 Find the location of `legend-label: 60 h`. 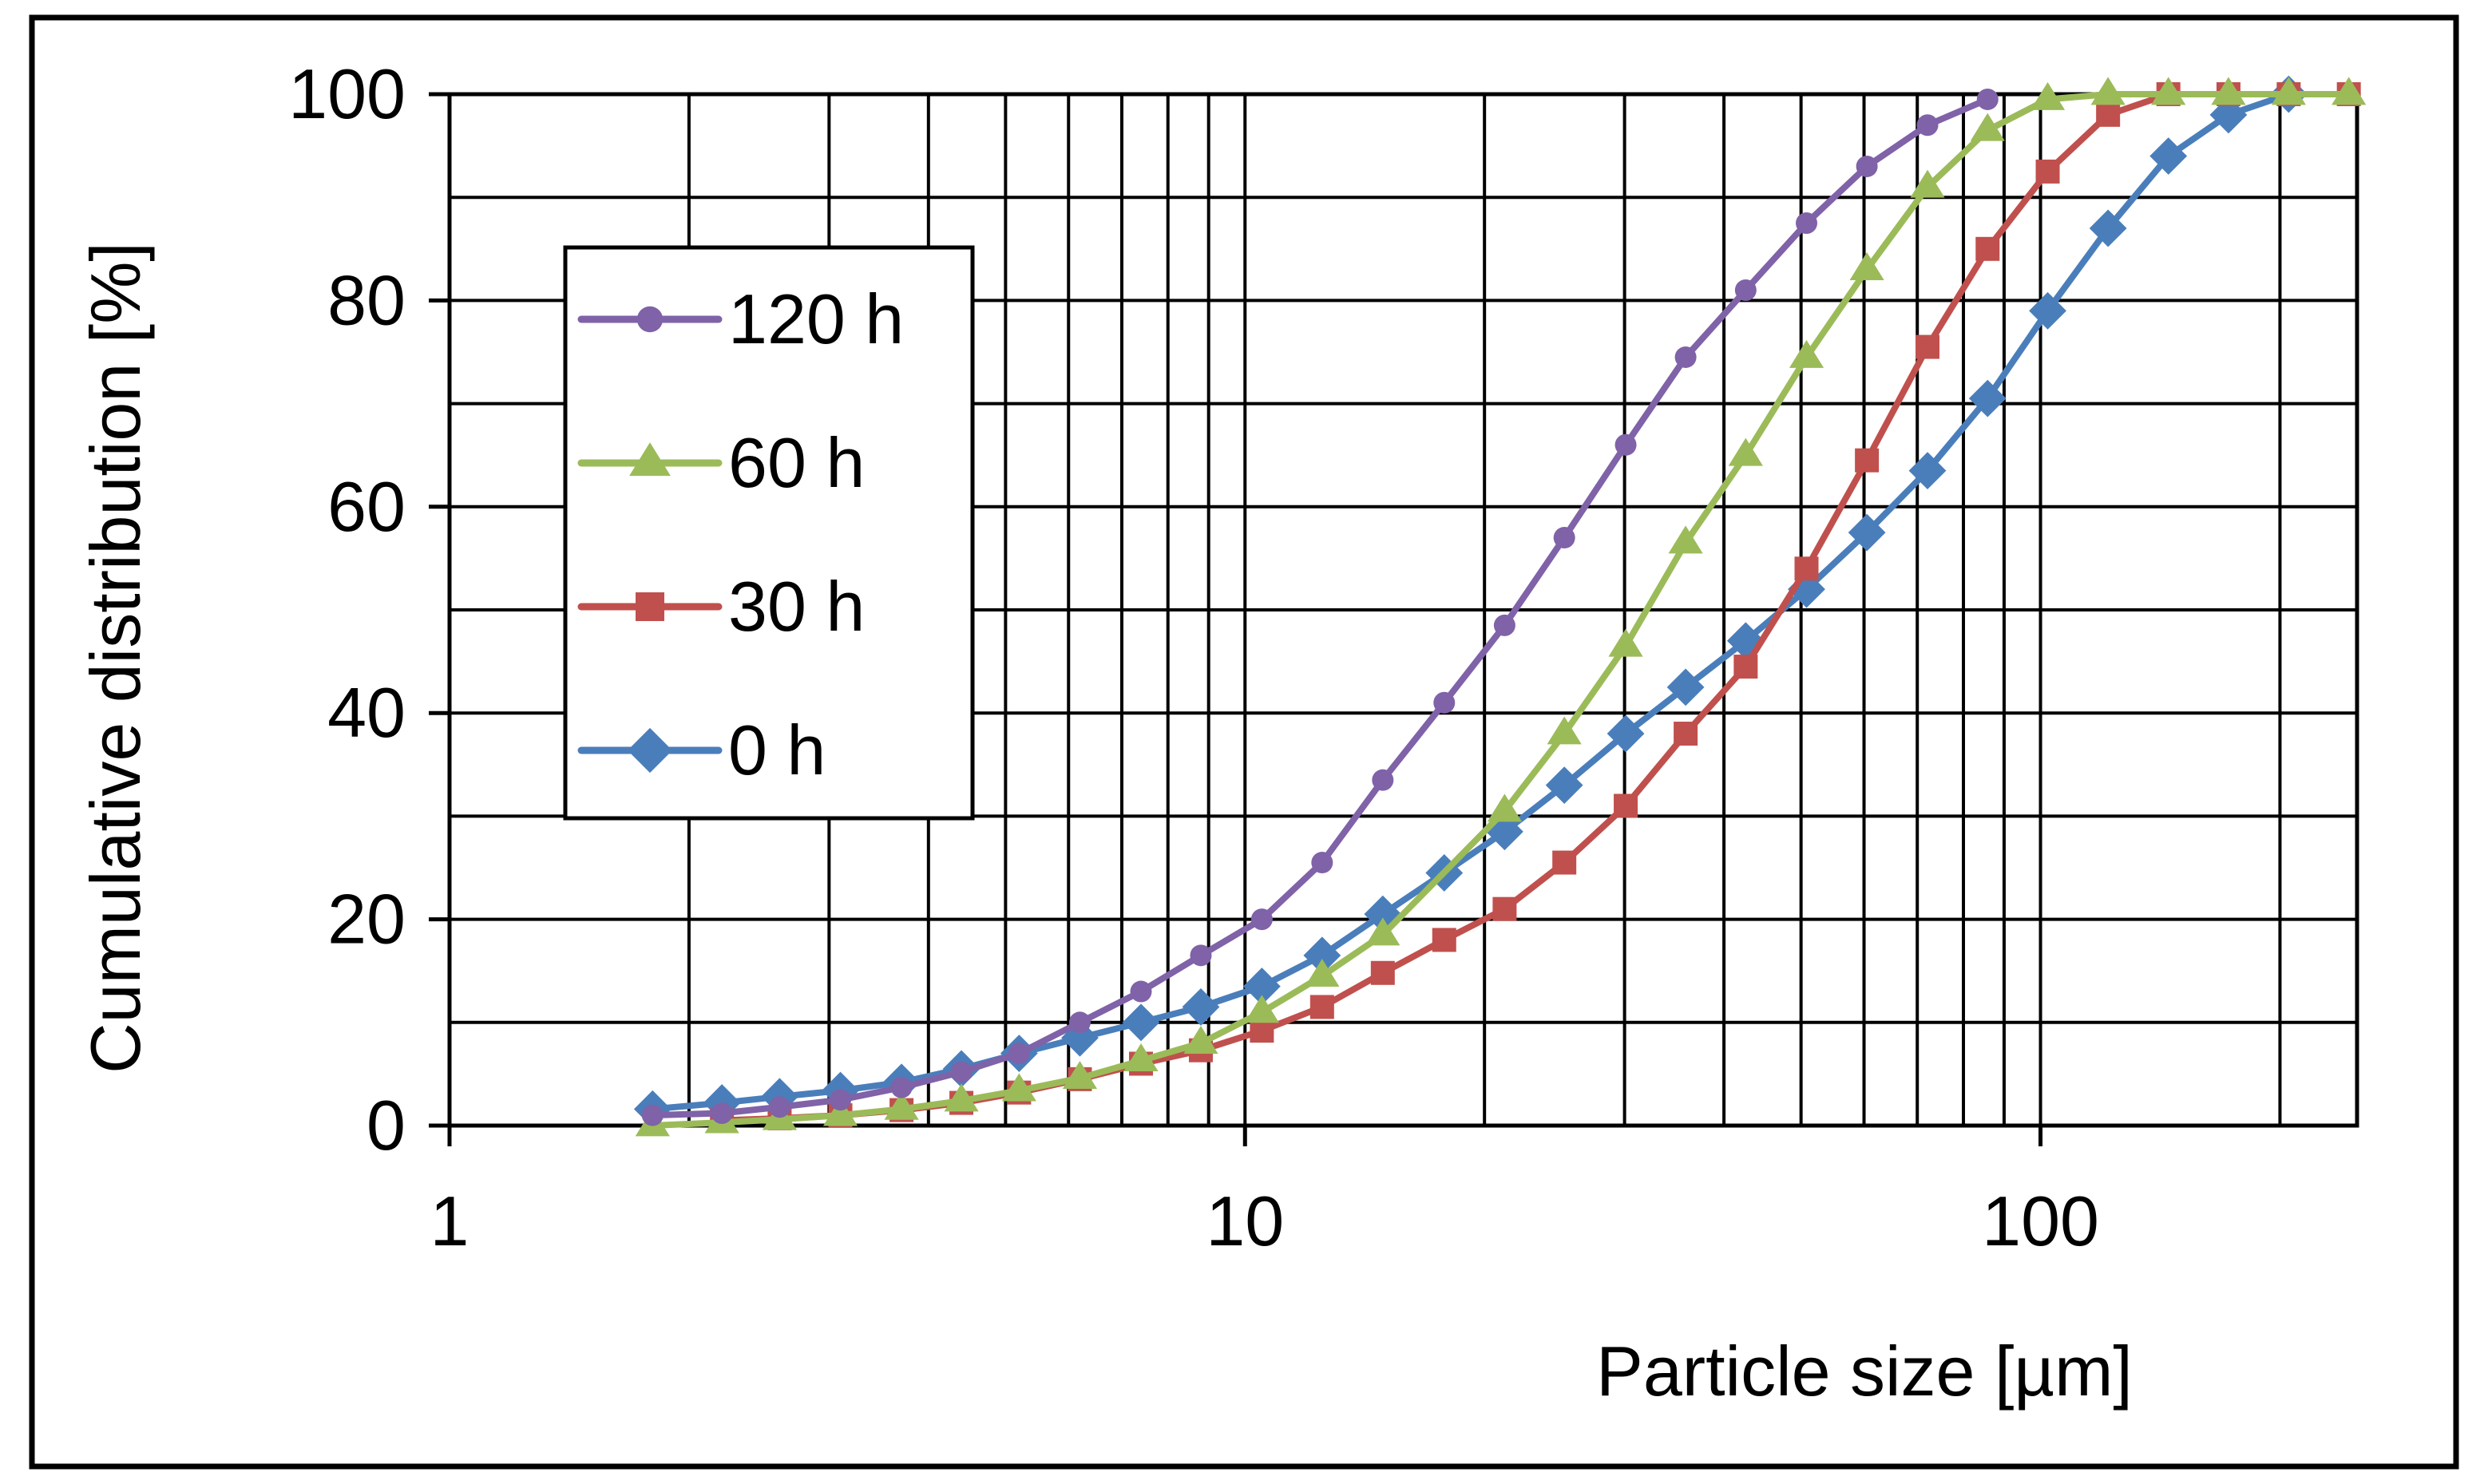

legend-label: 60 h is located at coordinates (796, 462).